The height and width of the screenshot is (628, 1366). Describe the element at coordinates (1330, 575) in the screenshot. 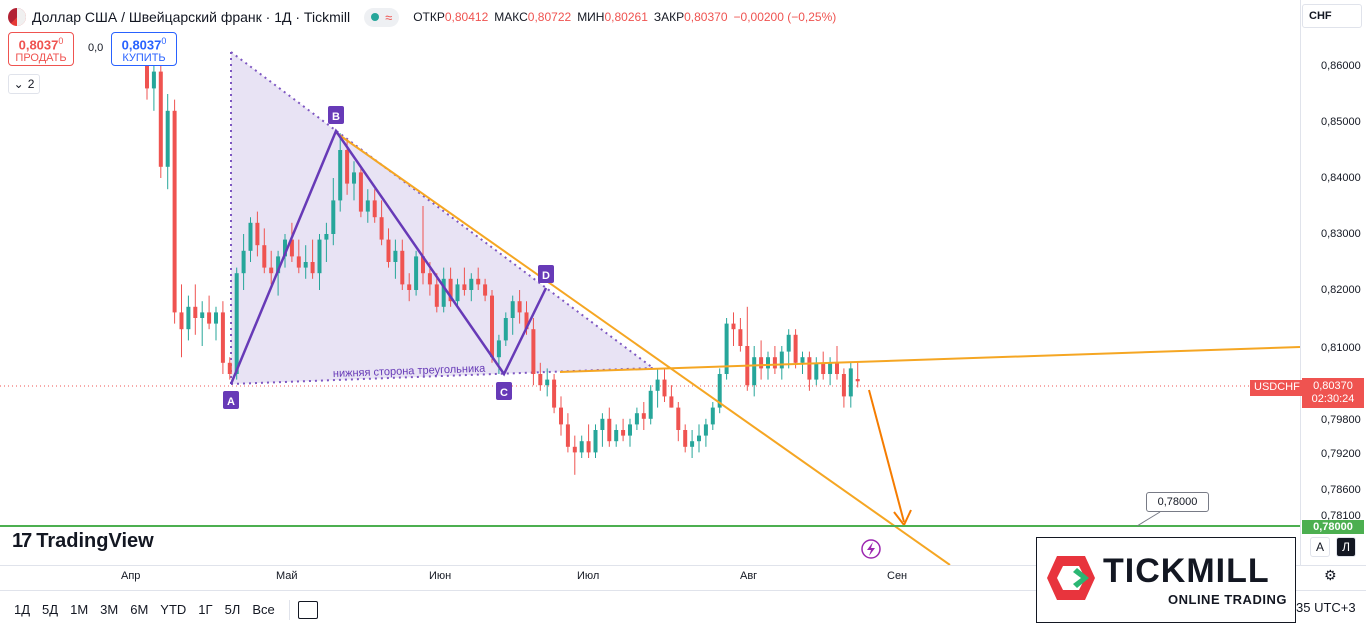

I see `gear-icon: ⚙` at that location.